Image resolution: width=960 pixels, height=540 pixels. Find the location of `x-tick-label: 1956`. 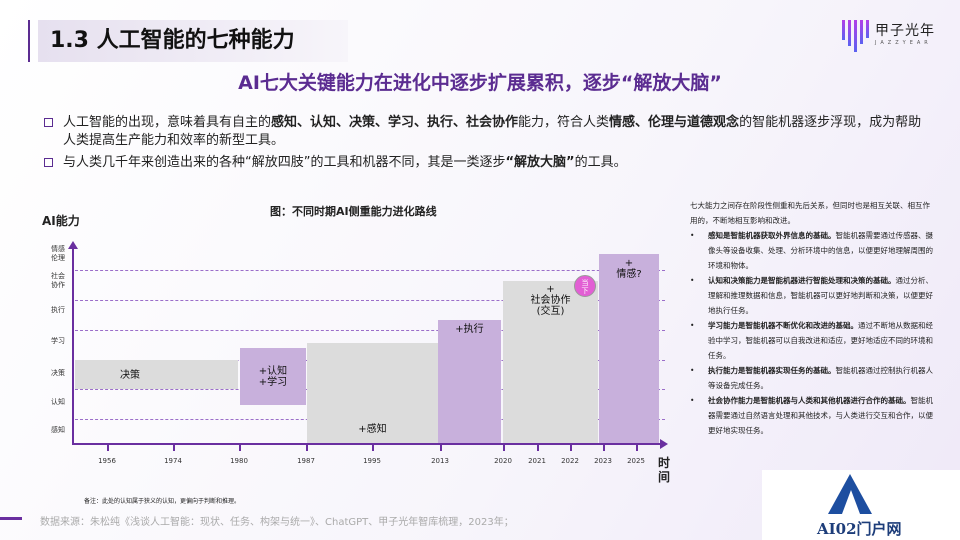

x-tick-label: 1956 is located at coordinates (107, 461).